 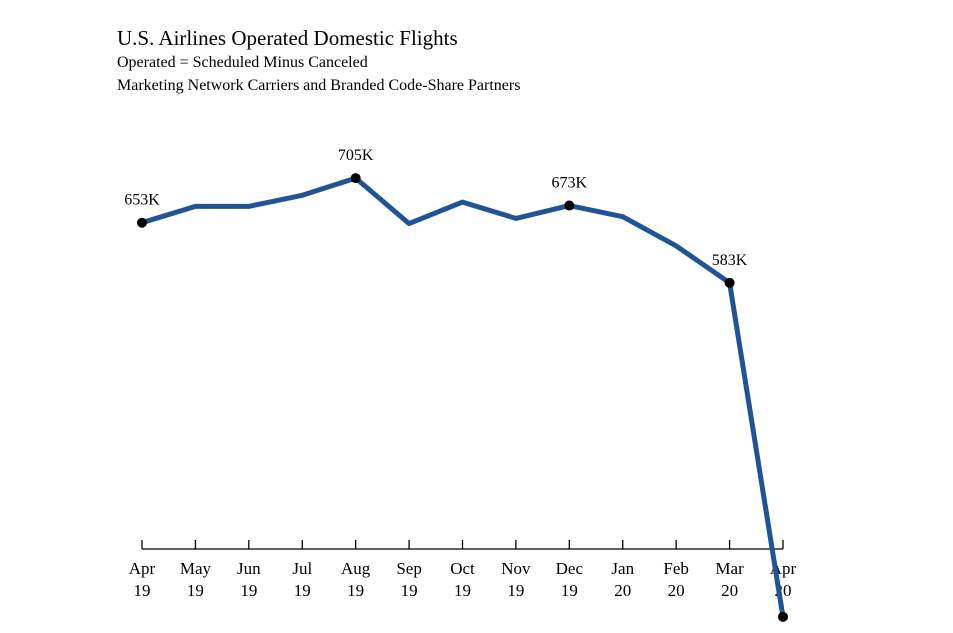 What do you see at coordinates (436, 208) in the screenshot?
I see `data-label-group: 653K705K673K583K194K` at bounding box center [436, 208].